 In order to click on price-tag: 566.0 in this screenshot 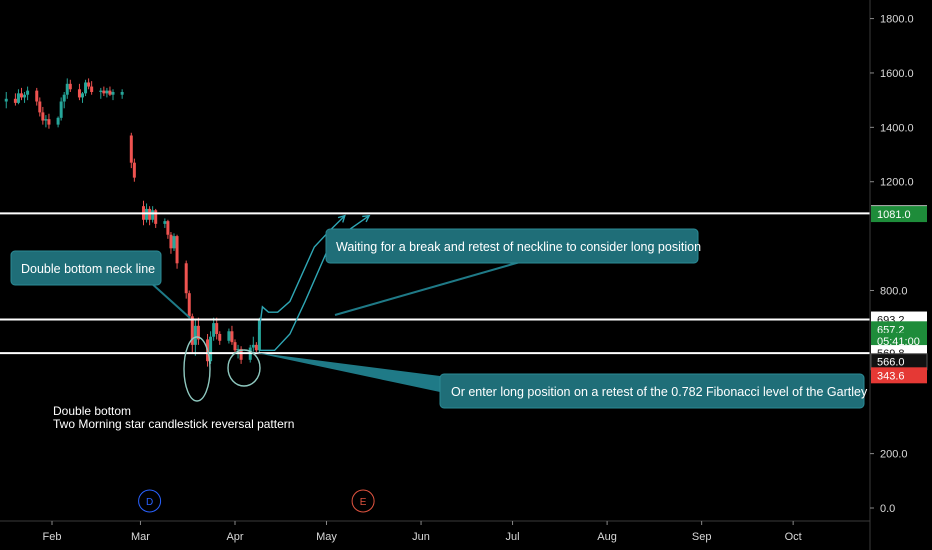, I will do `click(899, 362)`.